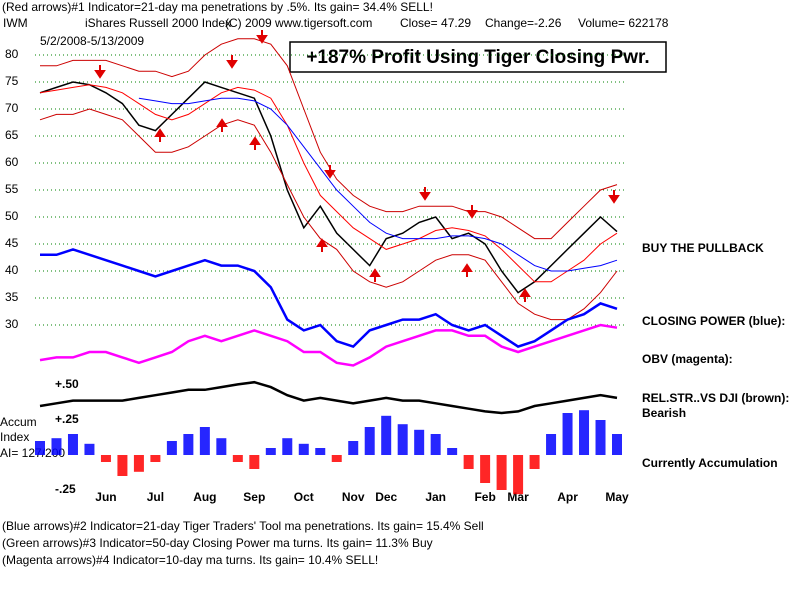  What do you see at coordinates (710, 463) in the screenshot?
I see `annotation: Currently Accumulation` at bounding box center [710, 463].